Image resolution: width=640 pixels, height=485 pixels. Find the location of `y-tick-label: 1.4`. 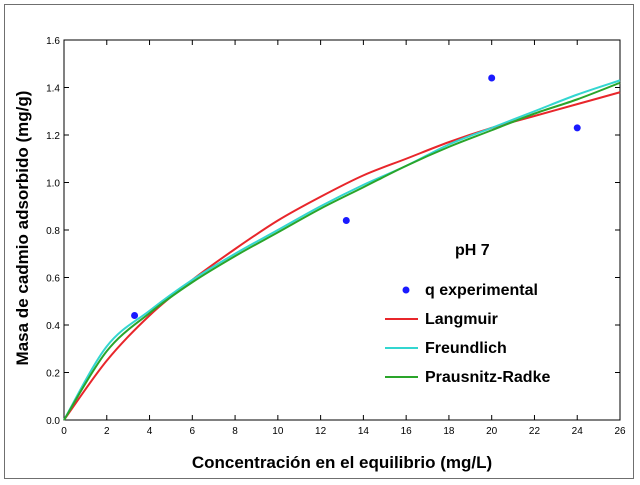

y-tick-label: 1.4 is located at coordinates (53, 89).